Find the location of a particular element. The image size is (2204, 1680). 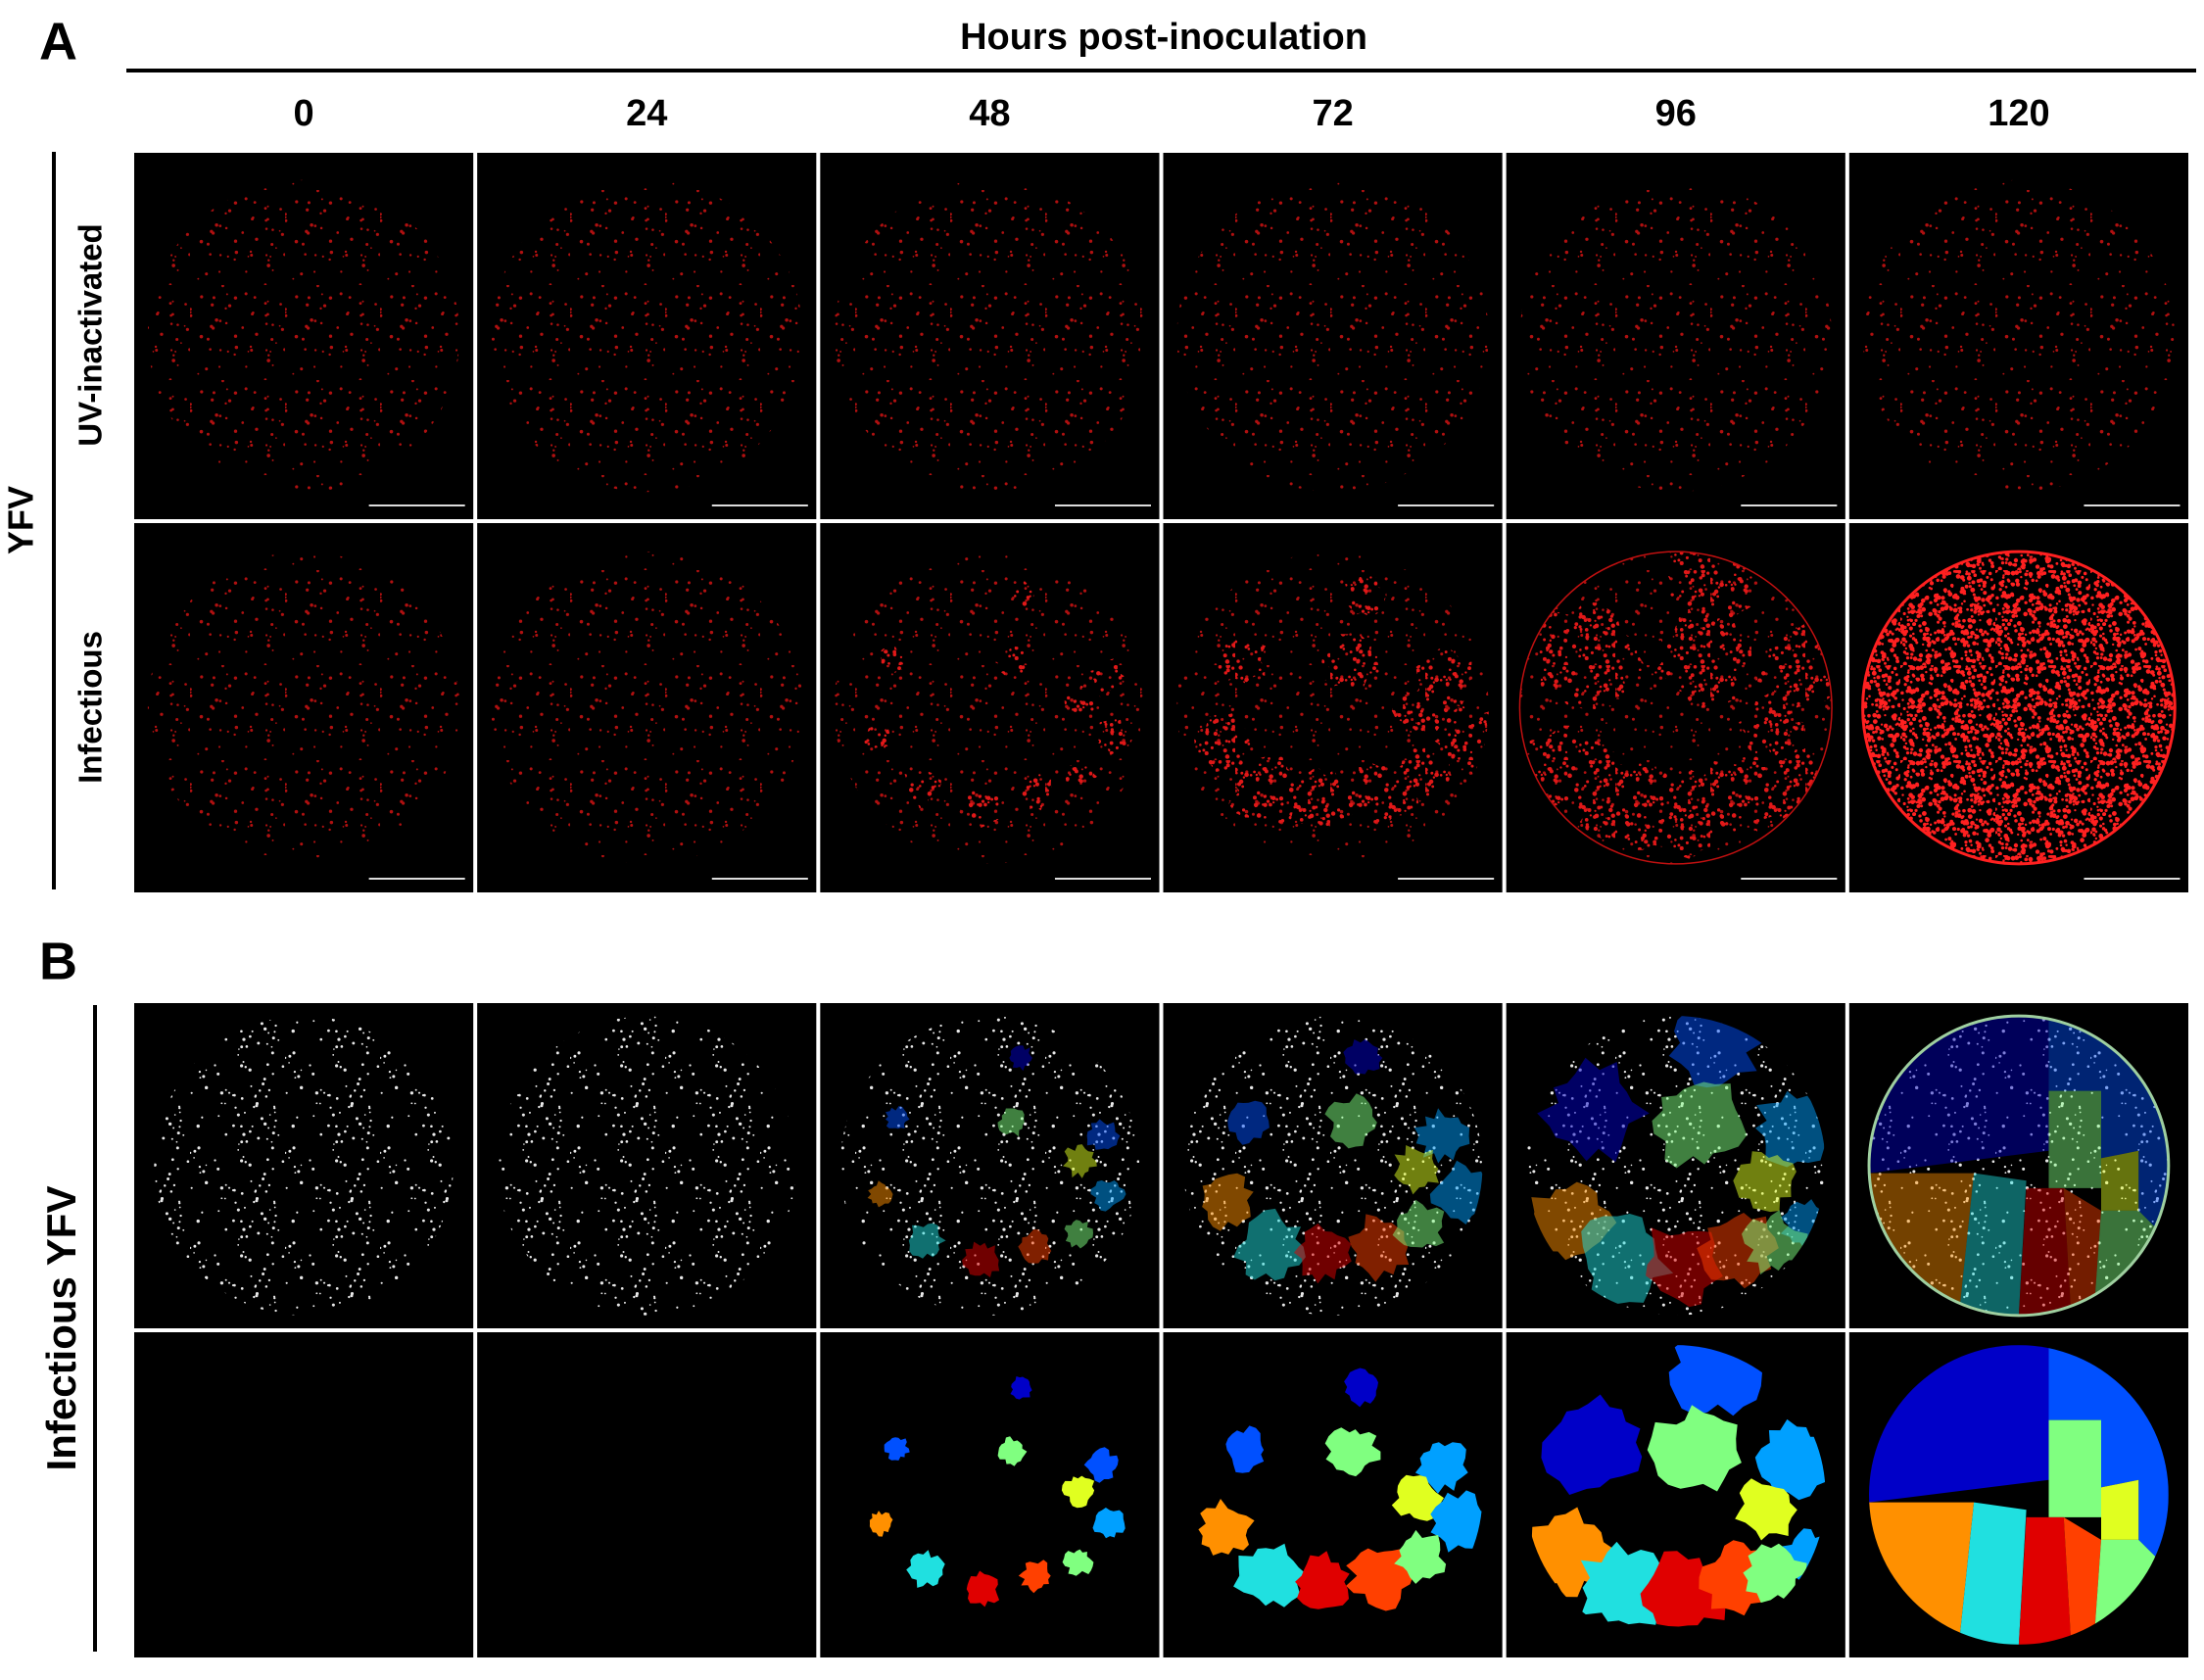

column-label: 96 is located at coordinates (1676, 113).